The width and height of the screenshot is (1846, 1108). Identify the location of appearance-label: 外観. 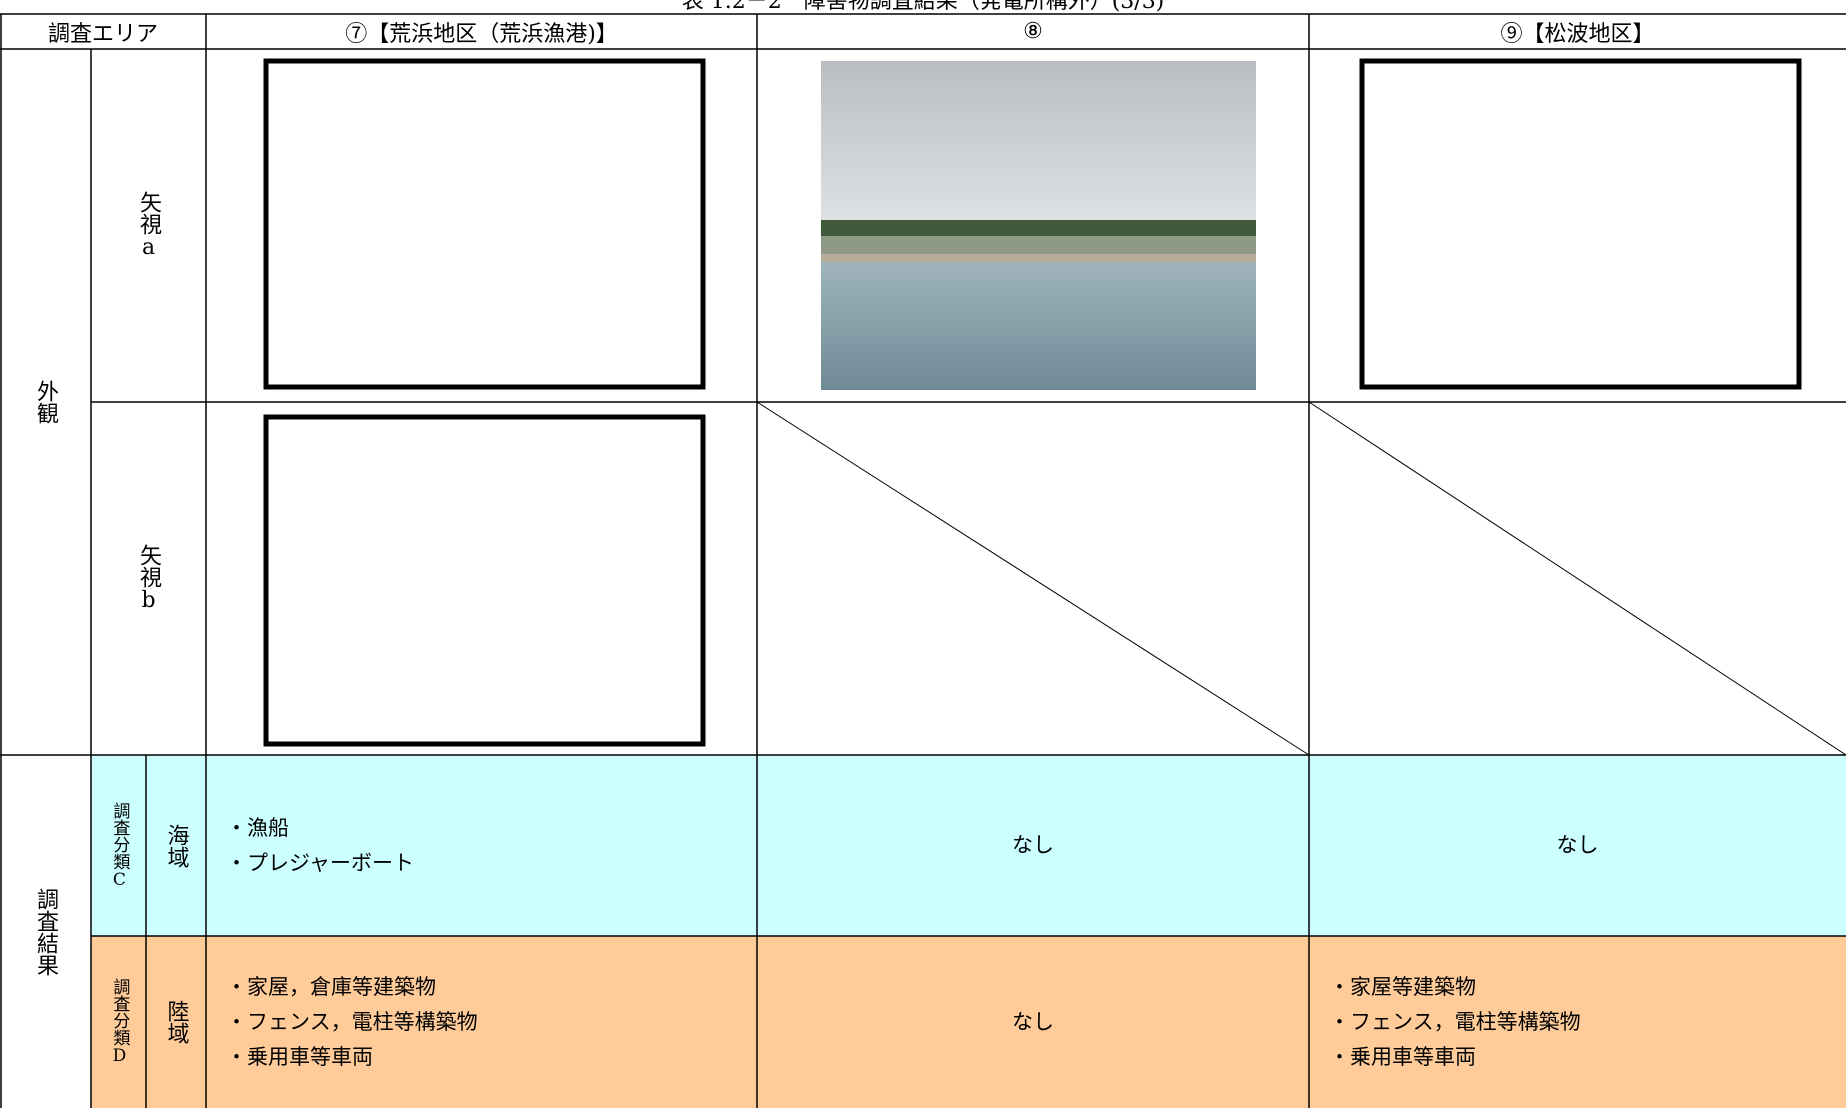
(46, 402).